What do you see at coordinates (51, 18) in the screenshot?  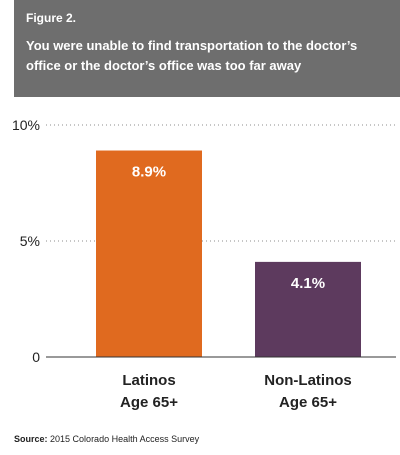 I see `figure-label: Figure 2.` at bounding box center [51, 18].